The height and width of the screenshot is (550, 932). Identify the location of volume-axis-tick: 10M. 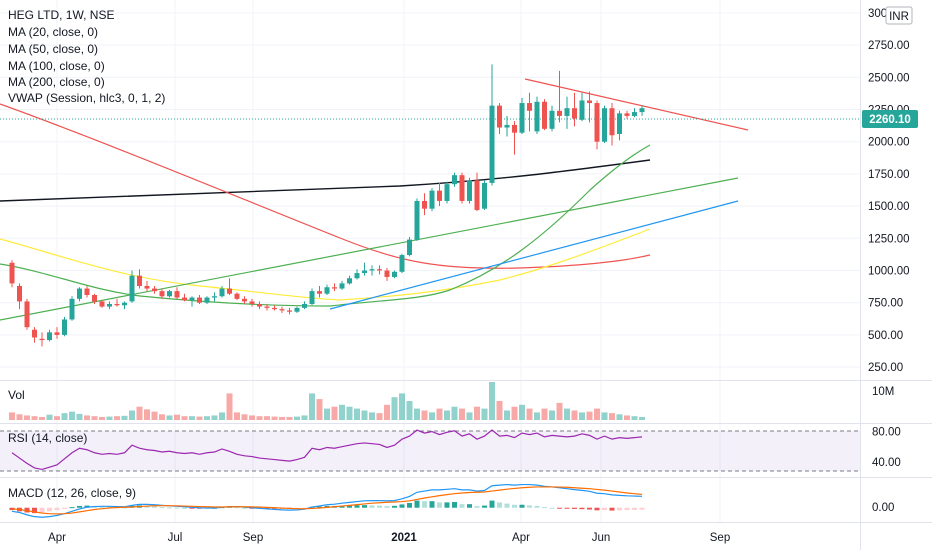
(883, 392).